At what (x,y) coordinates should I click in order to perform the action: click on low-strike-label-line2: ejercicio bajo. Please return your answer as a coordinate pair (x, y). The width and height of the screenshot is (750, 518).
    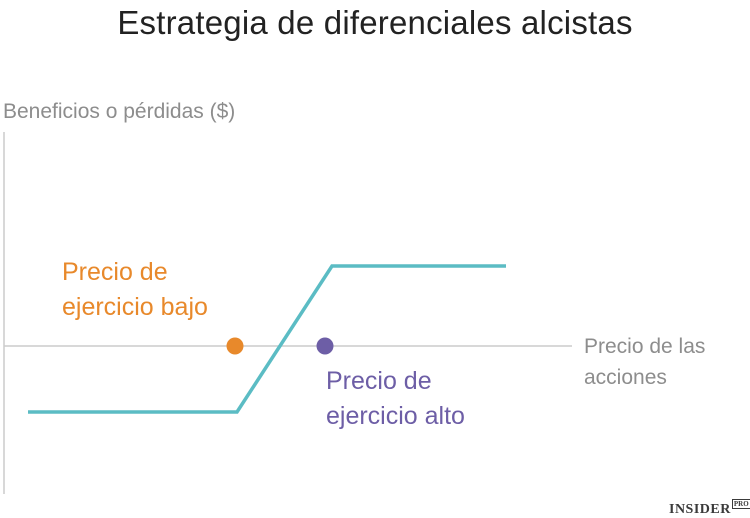
    Looking at the image, I should click on (135, 307).